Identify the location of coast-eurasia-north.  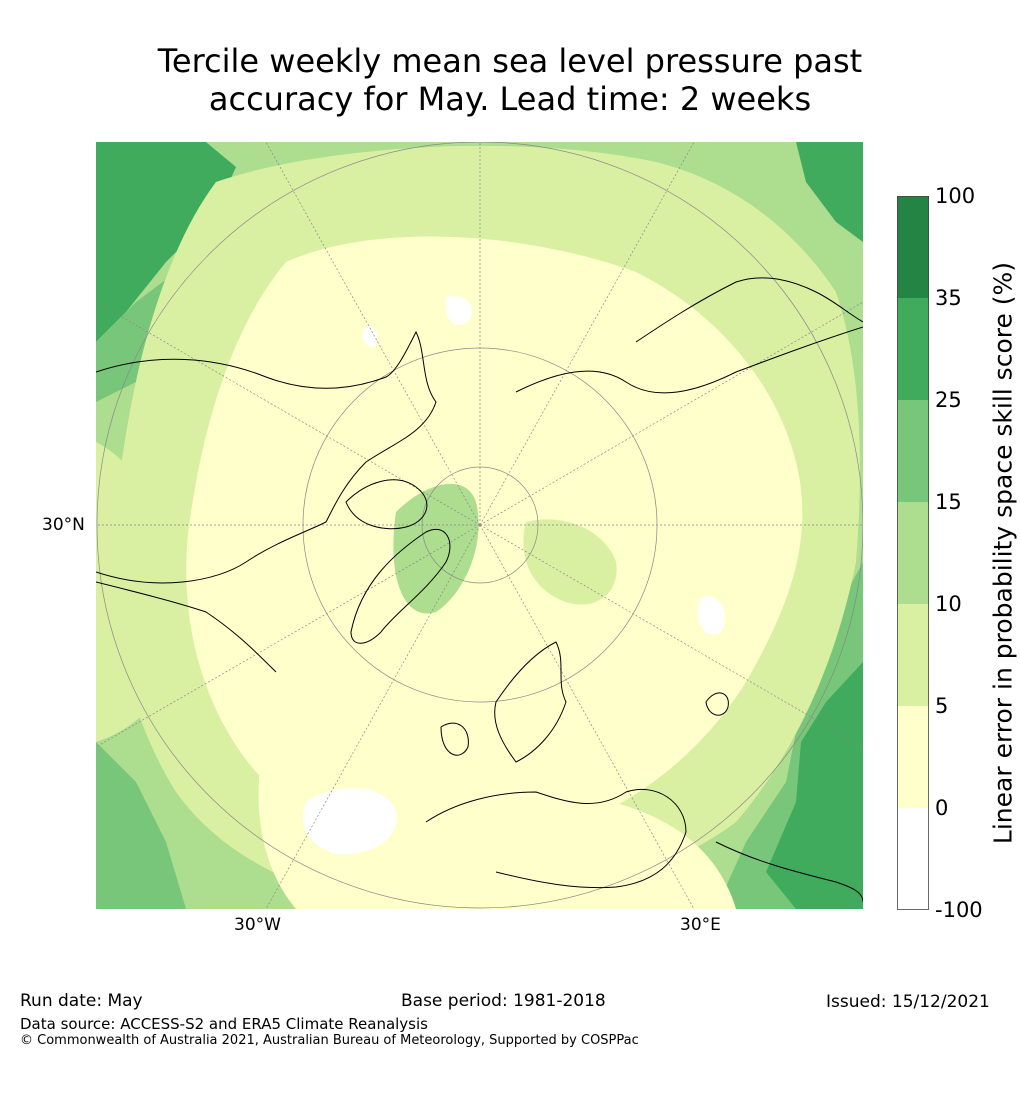
(689, 360).